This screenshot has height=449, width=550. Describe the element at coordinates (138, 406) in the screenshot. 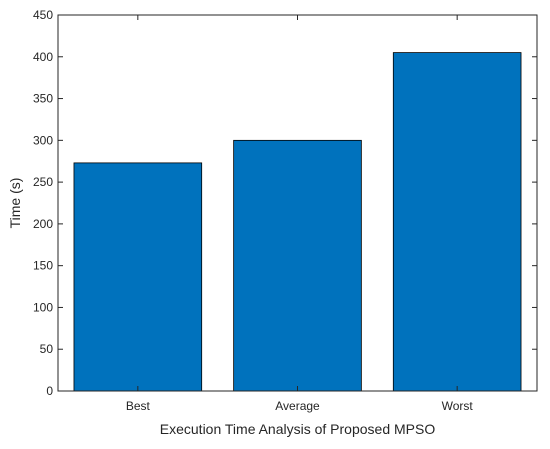

I see `x-tick-label: Best` at that location.